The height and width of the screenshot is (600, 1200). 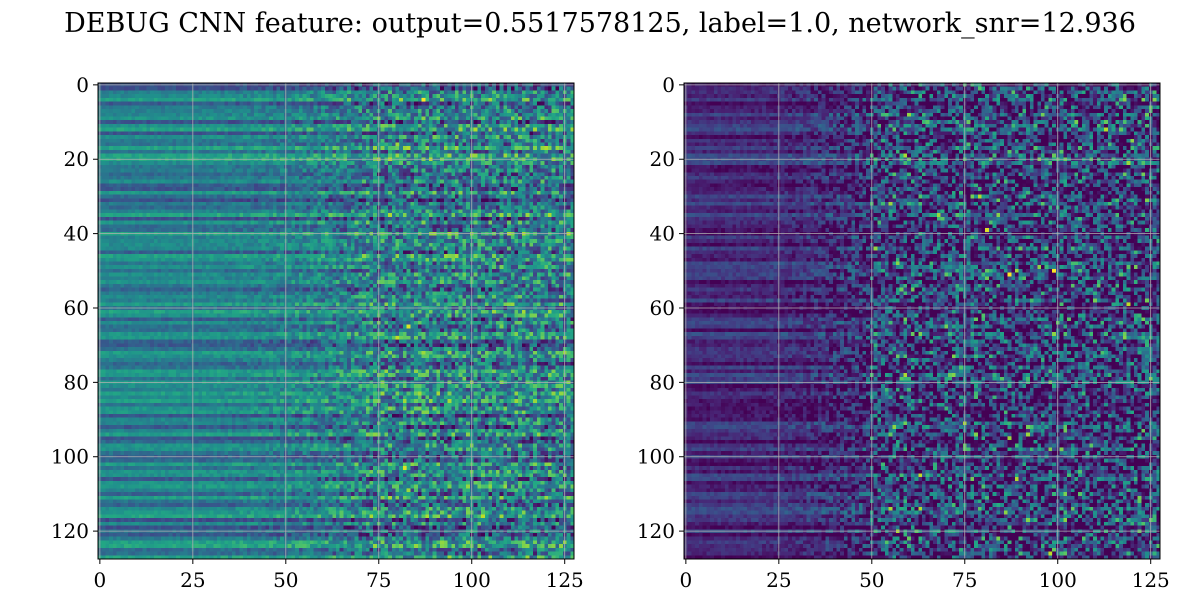 What do you see at coordinates (472, 580) in the screenshot?
I see `left-feature-map-xtick-label-4: 100` at bounding box center [472, 580].